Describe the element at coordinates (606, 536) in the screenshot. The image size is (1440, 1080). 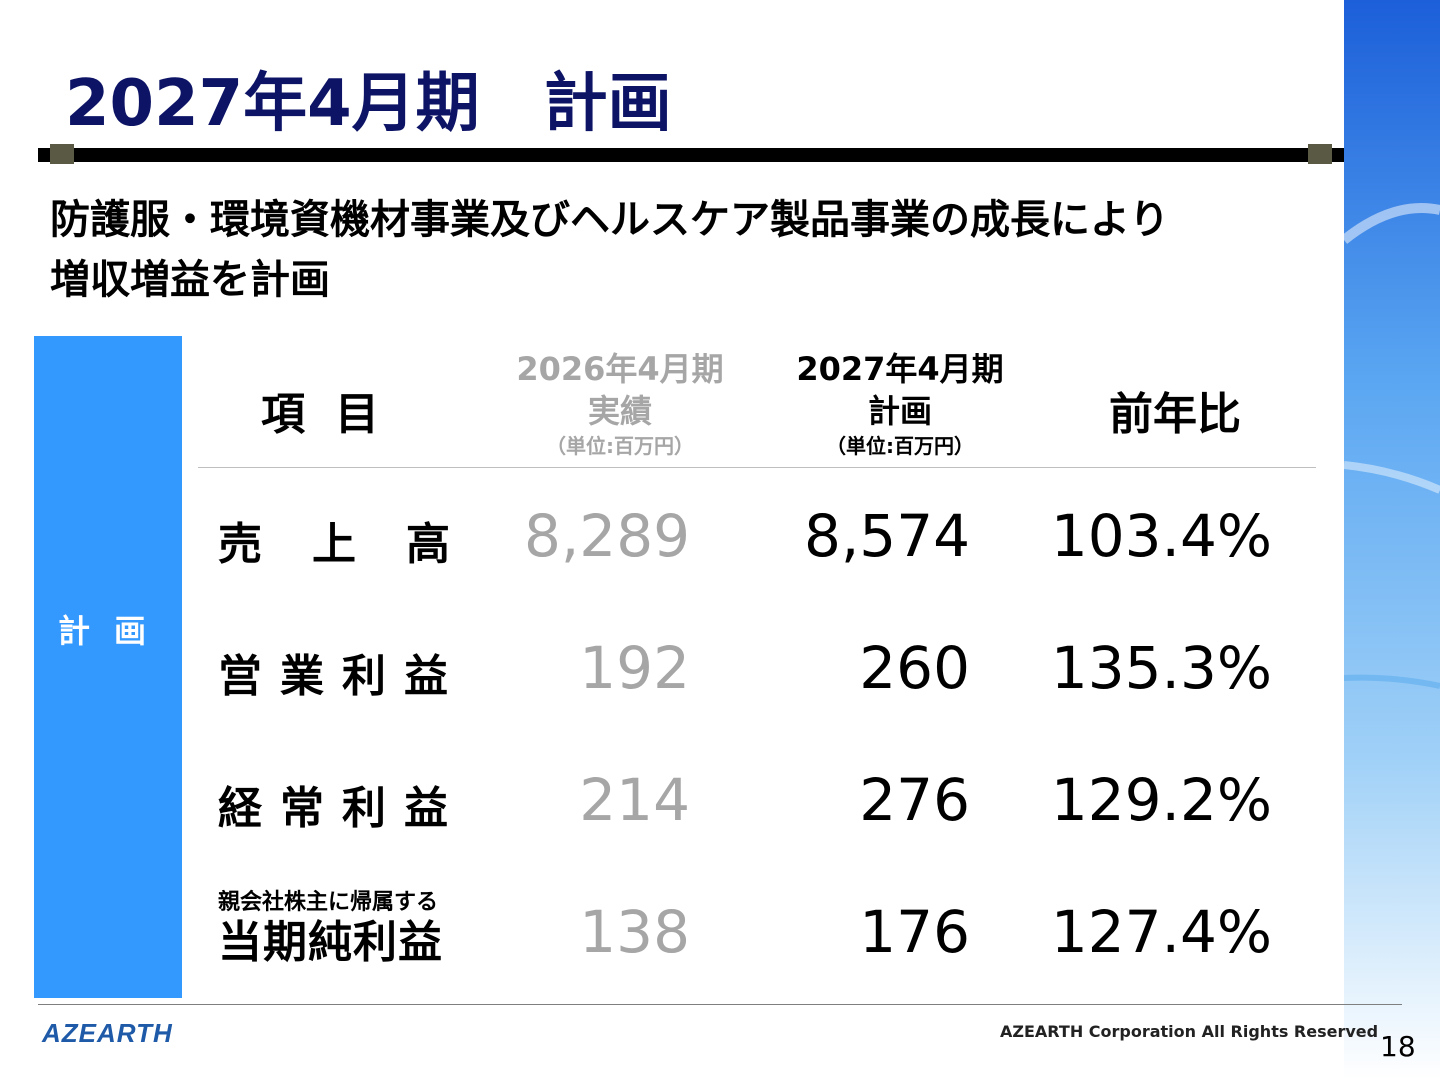
I see `sales-prev-value: 8,289` at that location.